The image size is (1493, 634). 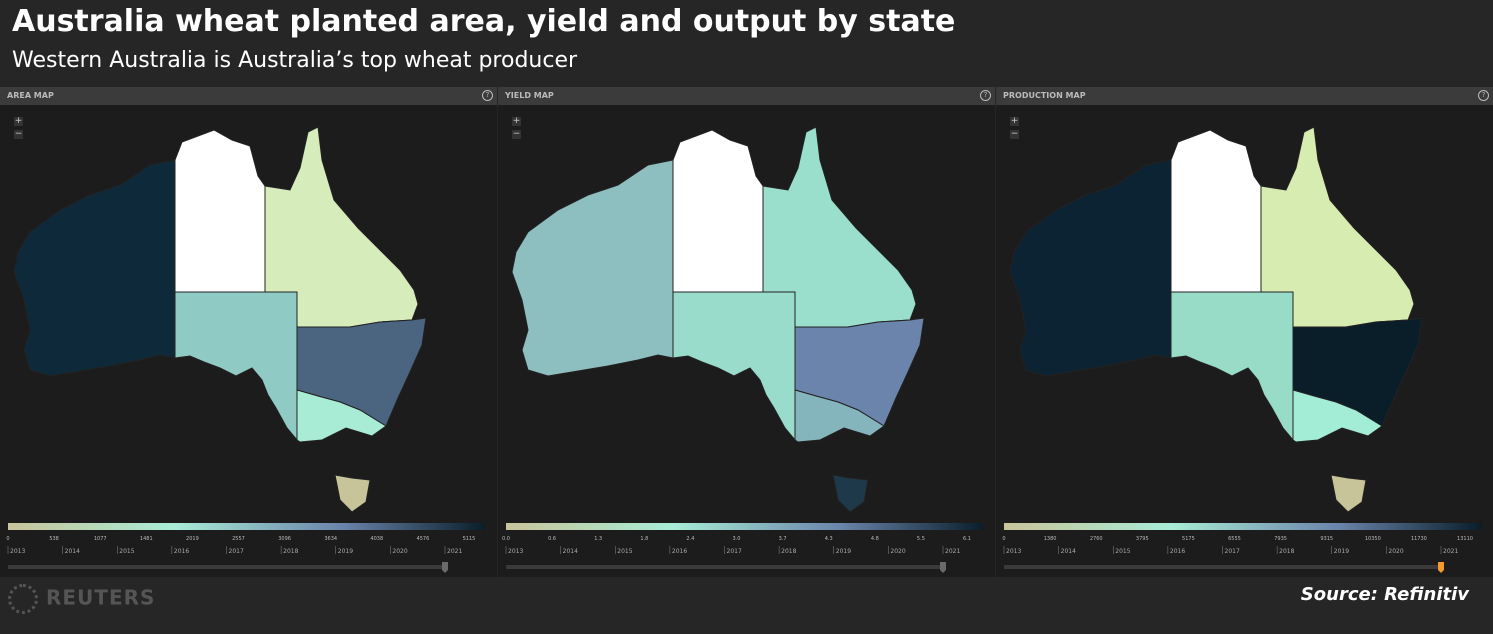 I want to click on legend-label: 3795, so click(x=1142, y=539).